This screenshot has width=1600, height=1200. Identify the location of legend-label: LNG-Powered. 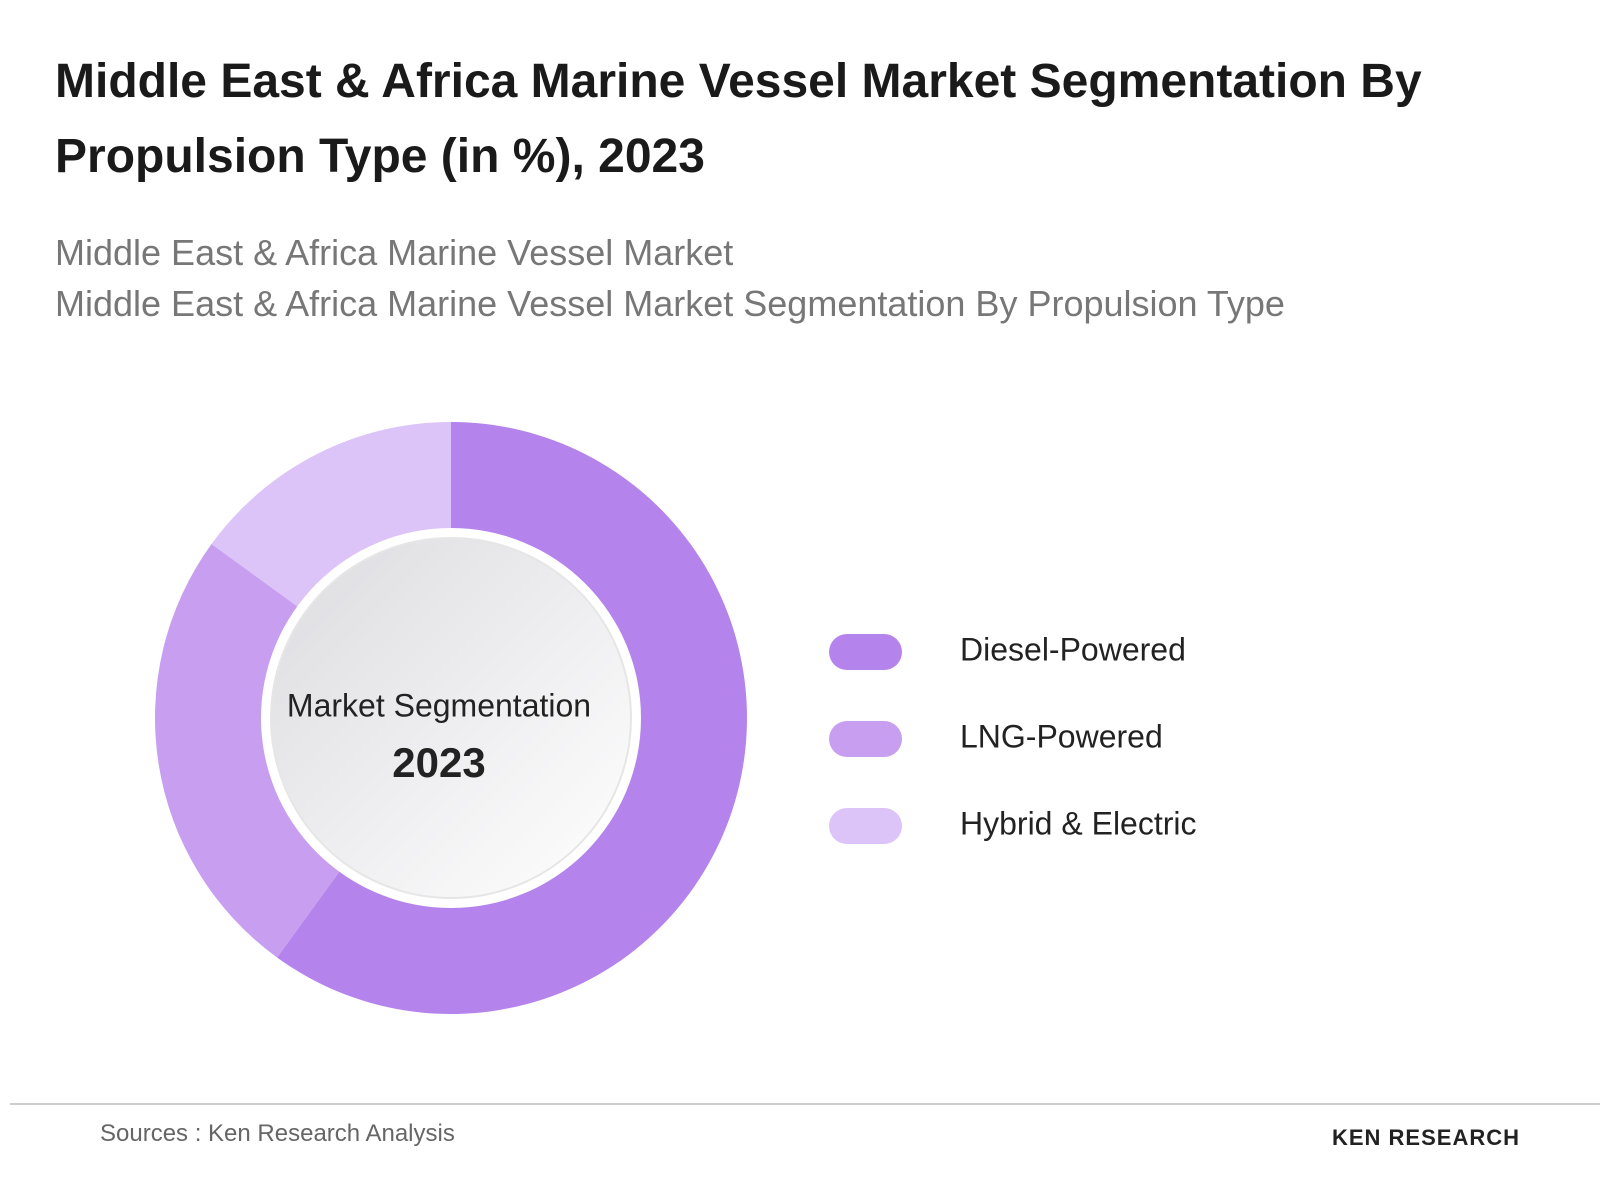
(1061, 736).